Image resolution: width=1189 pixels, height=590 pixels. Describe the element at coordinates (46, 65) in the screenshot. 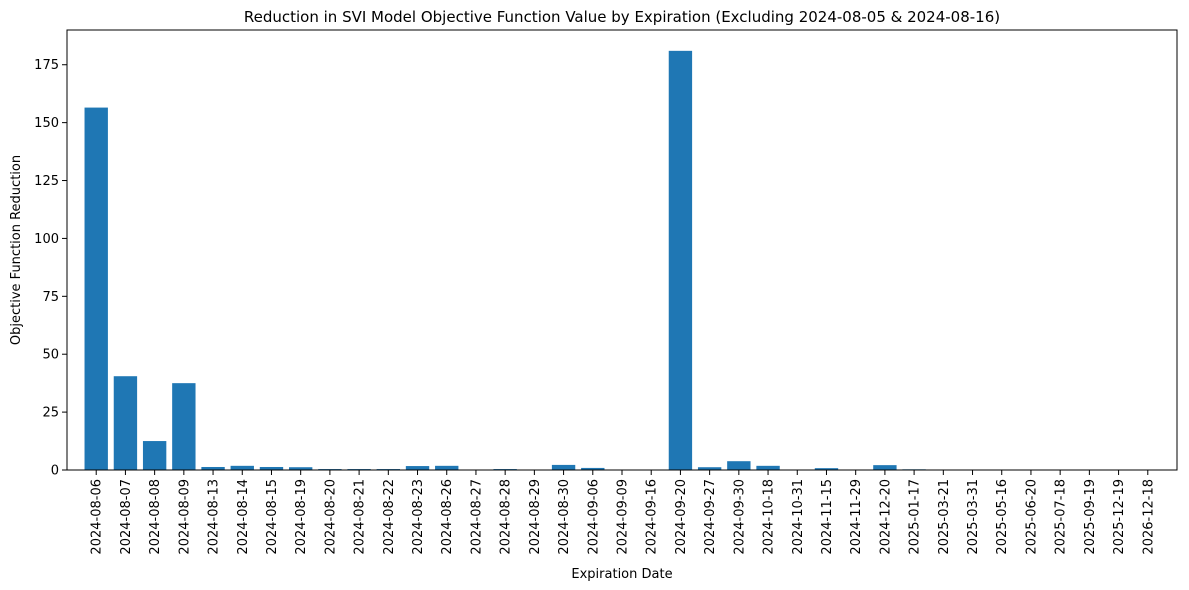

I see `y-tick-label: 175` at that location.